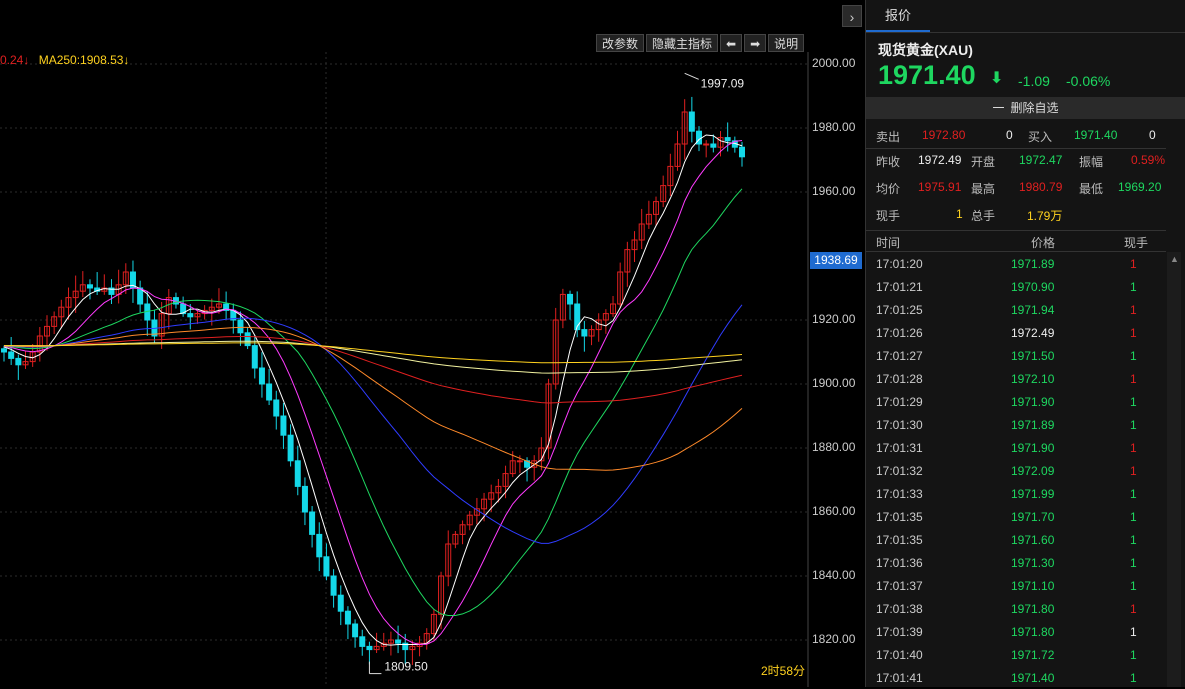  Describe the element at coordinates (1033, 517) in the screenshot. I see `tick-price: 1971.70` at that location.